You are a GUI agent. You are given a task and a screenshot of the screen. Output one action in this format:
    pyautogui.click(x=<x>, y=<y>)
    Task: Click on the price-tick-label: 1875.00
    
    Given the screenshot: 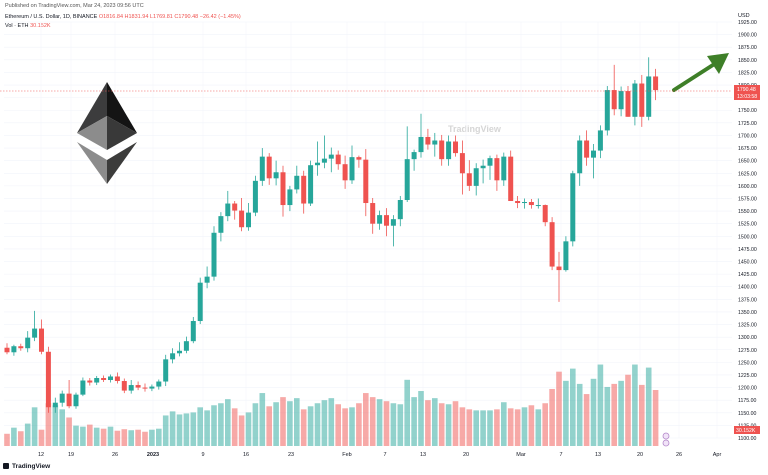 What is the action you would take?
    pyautogui.click(x=747, y=48)
    